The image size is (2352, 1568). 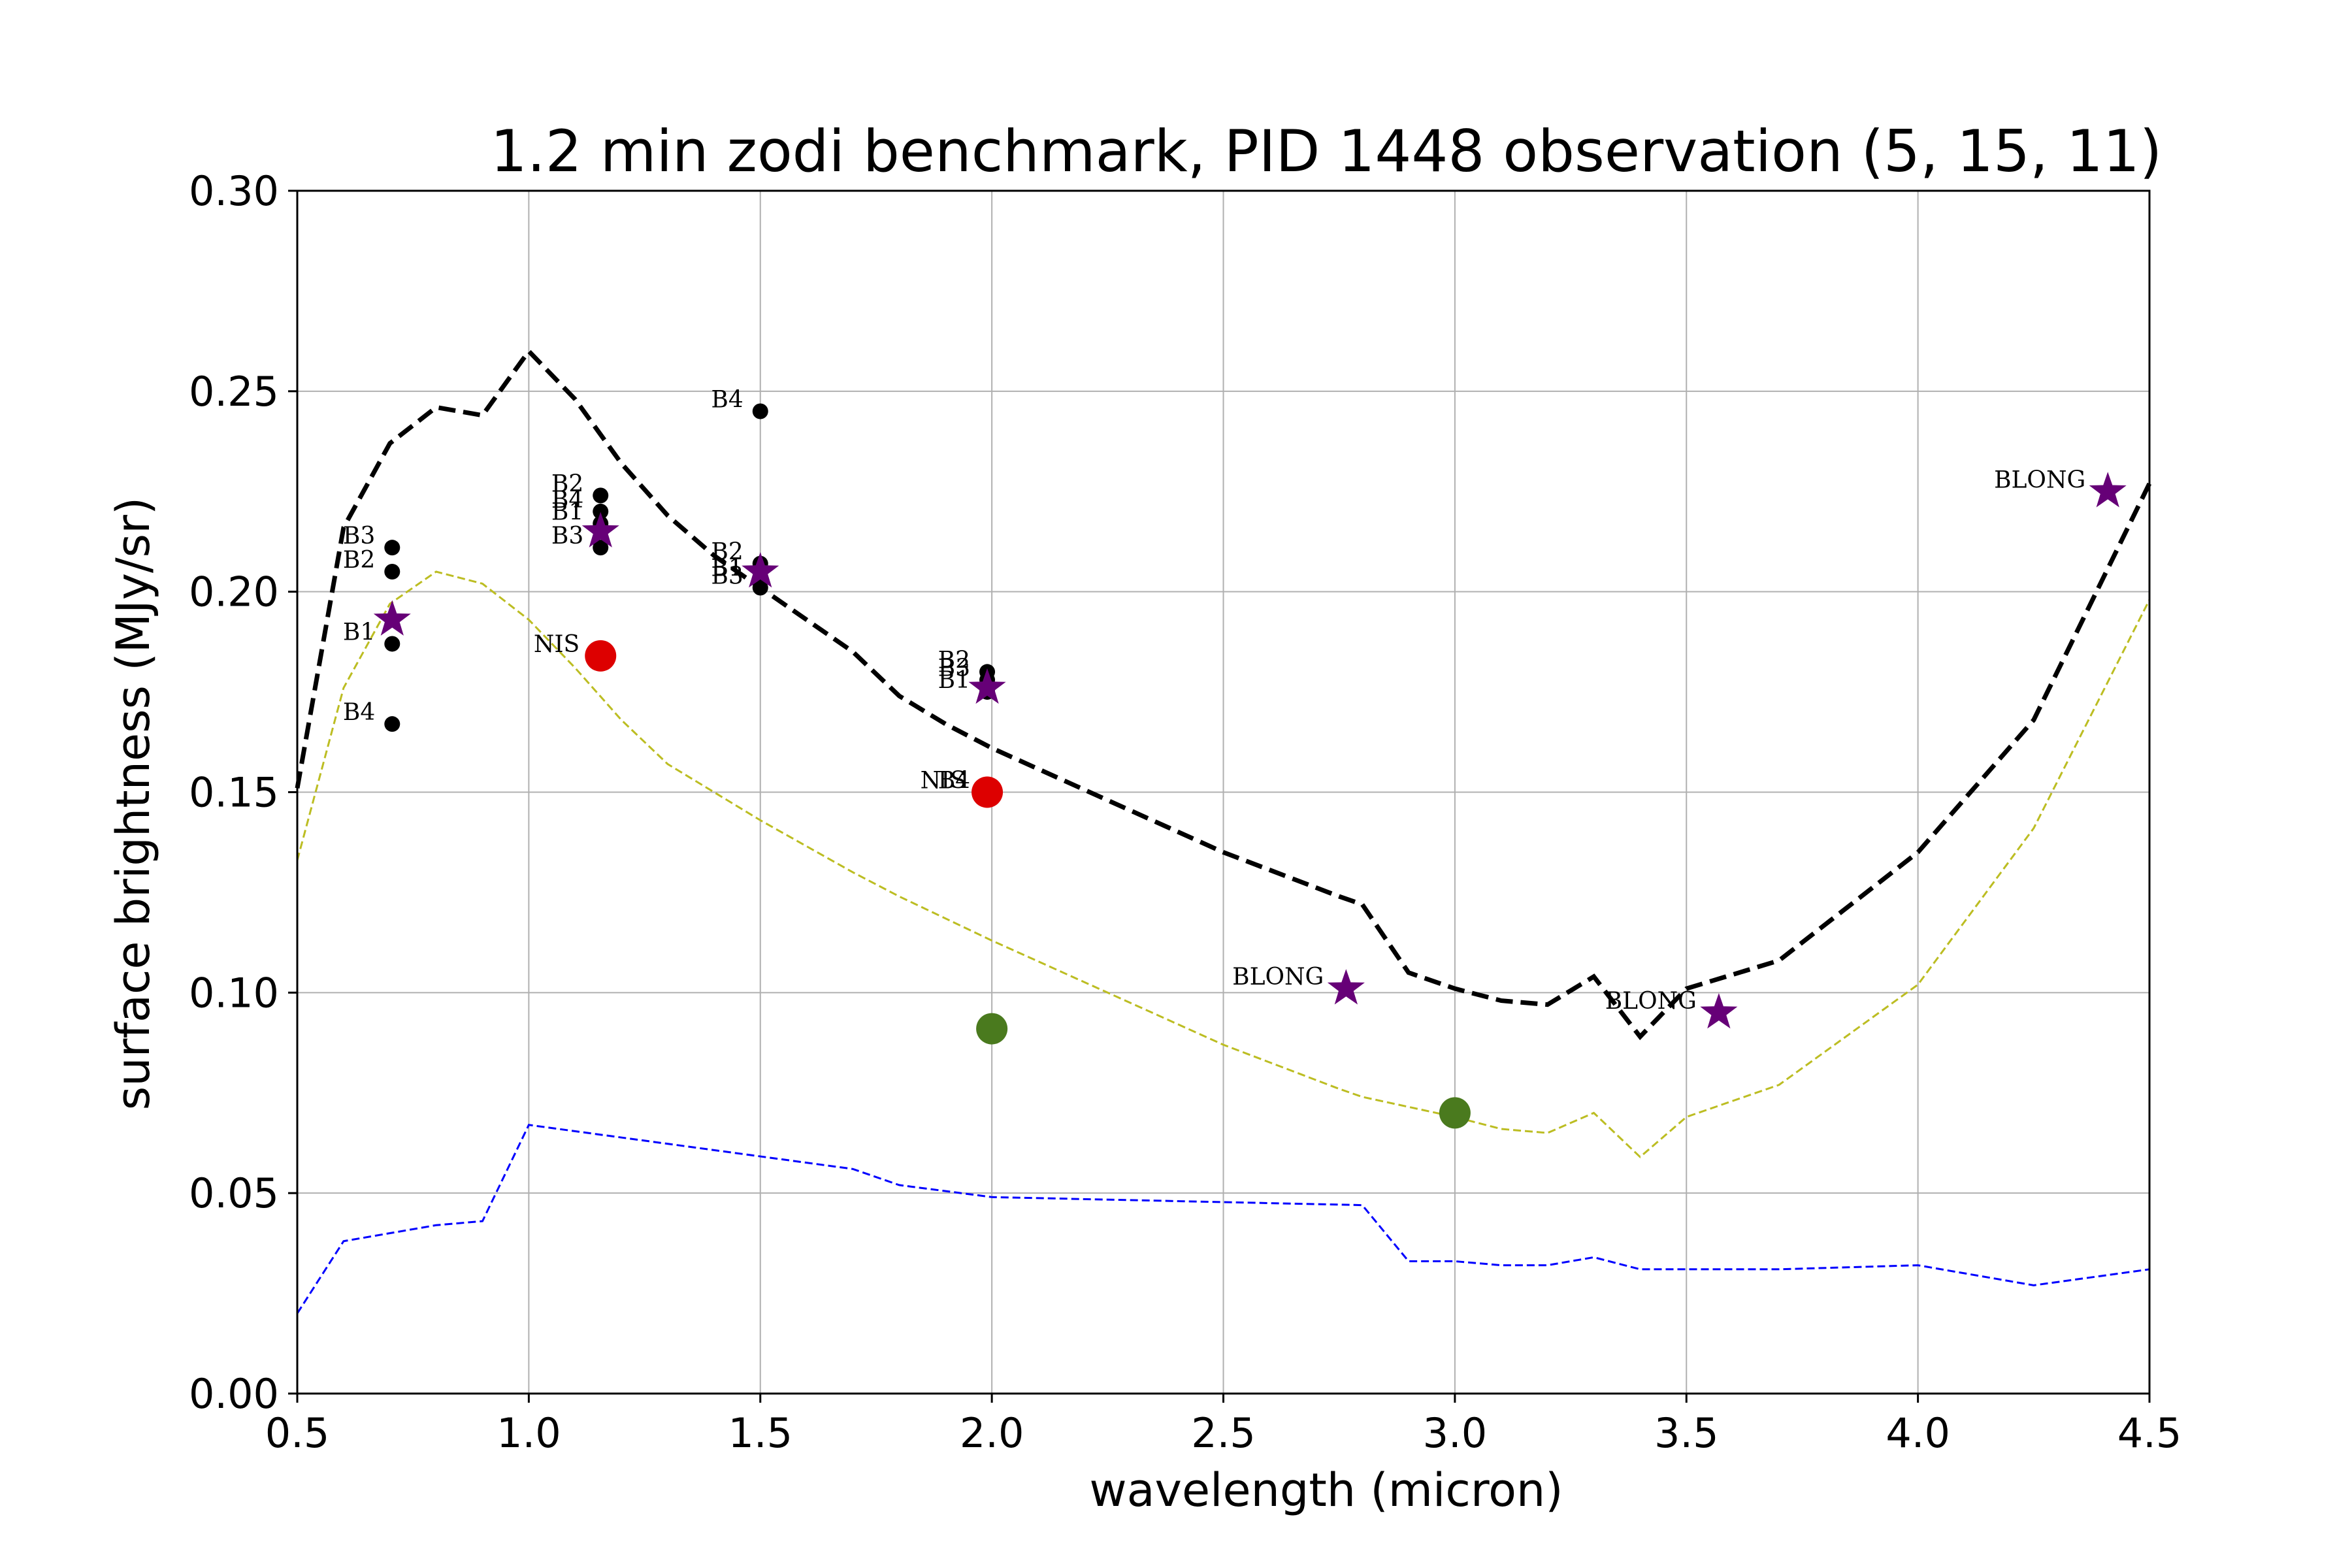 What do you see at coordinates (133, 803) in the screenshot?
I see `y-axis-label: surface brightness (MJy/sr)` at bounding box center [133, 803].